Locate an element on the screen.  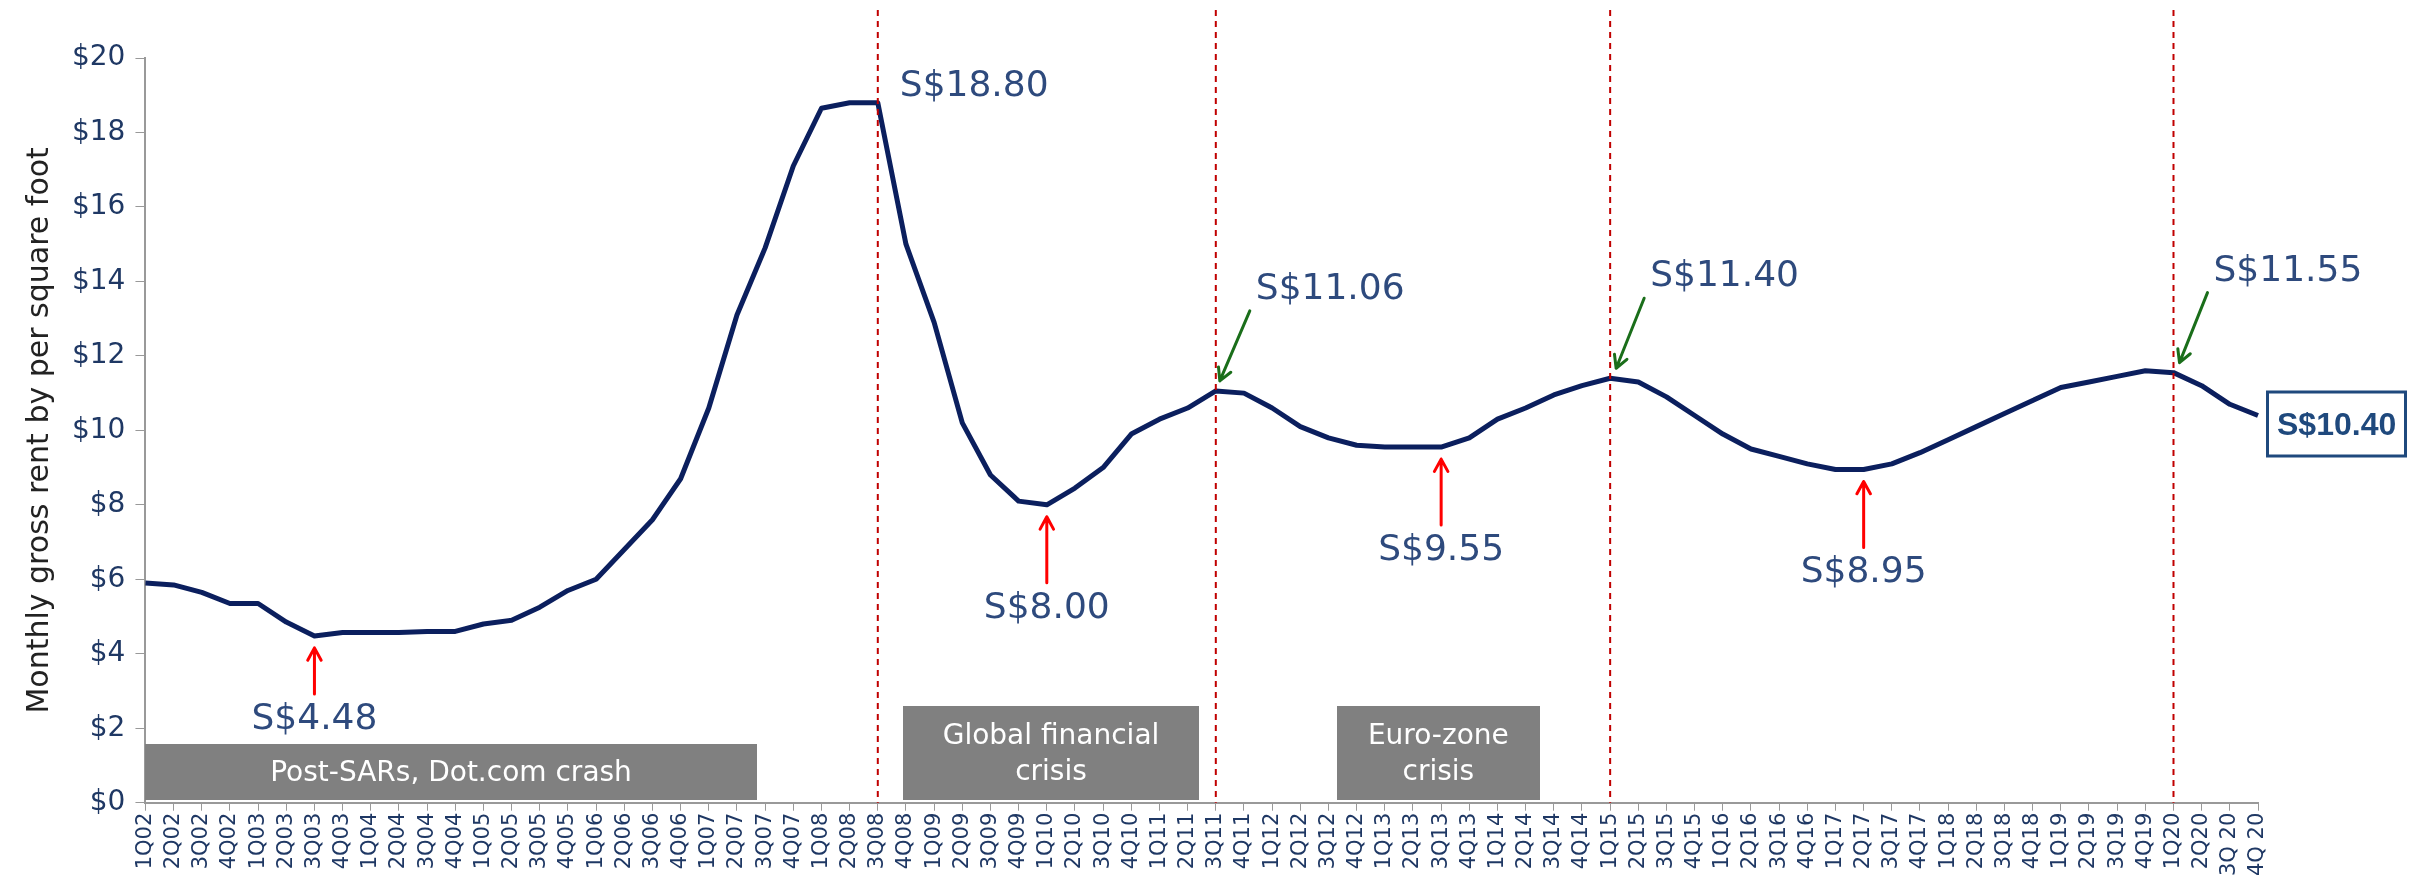
x-tick-label: 4Q02 is located at coordinates (228, 841).